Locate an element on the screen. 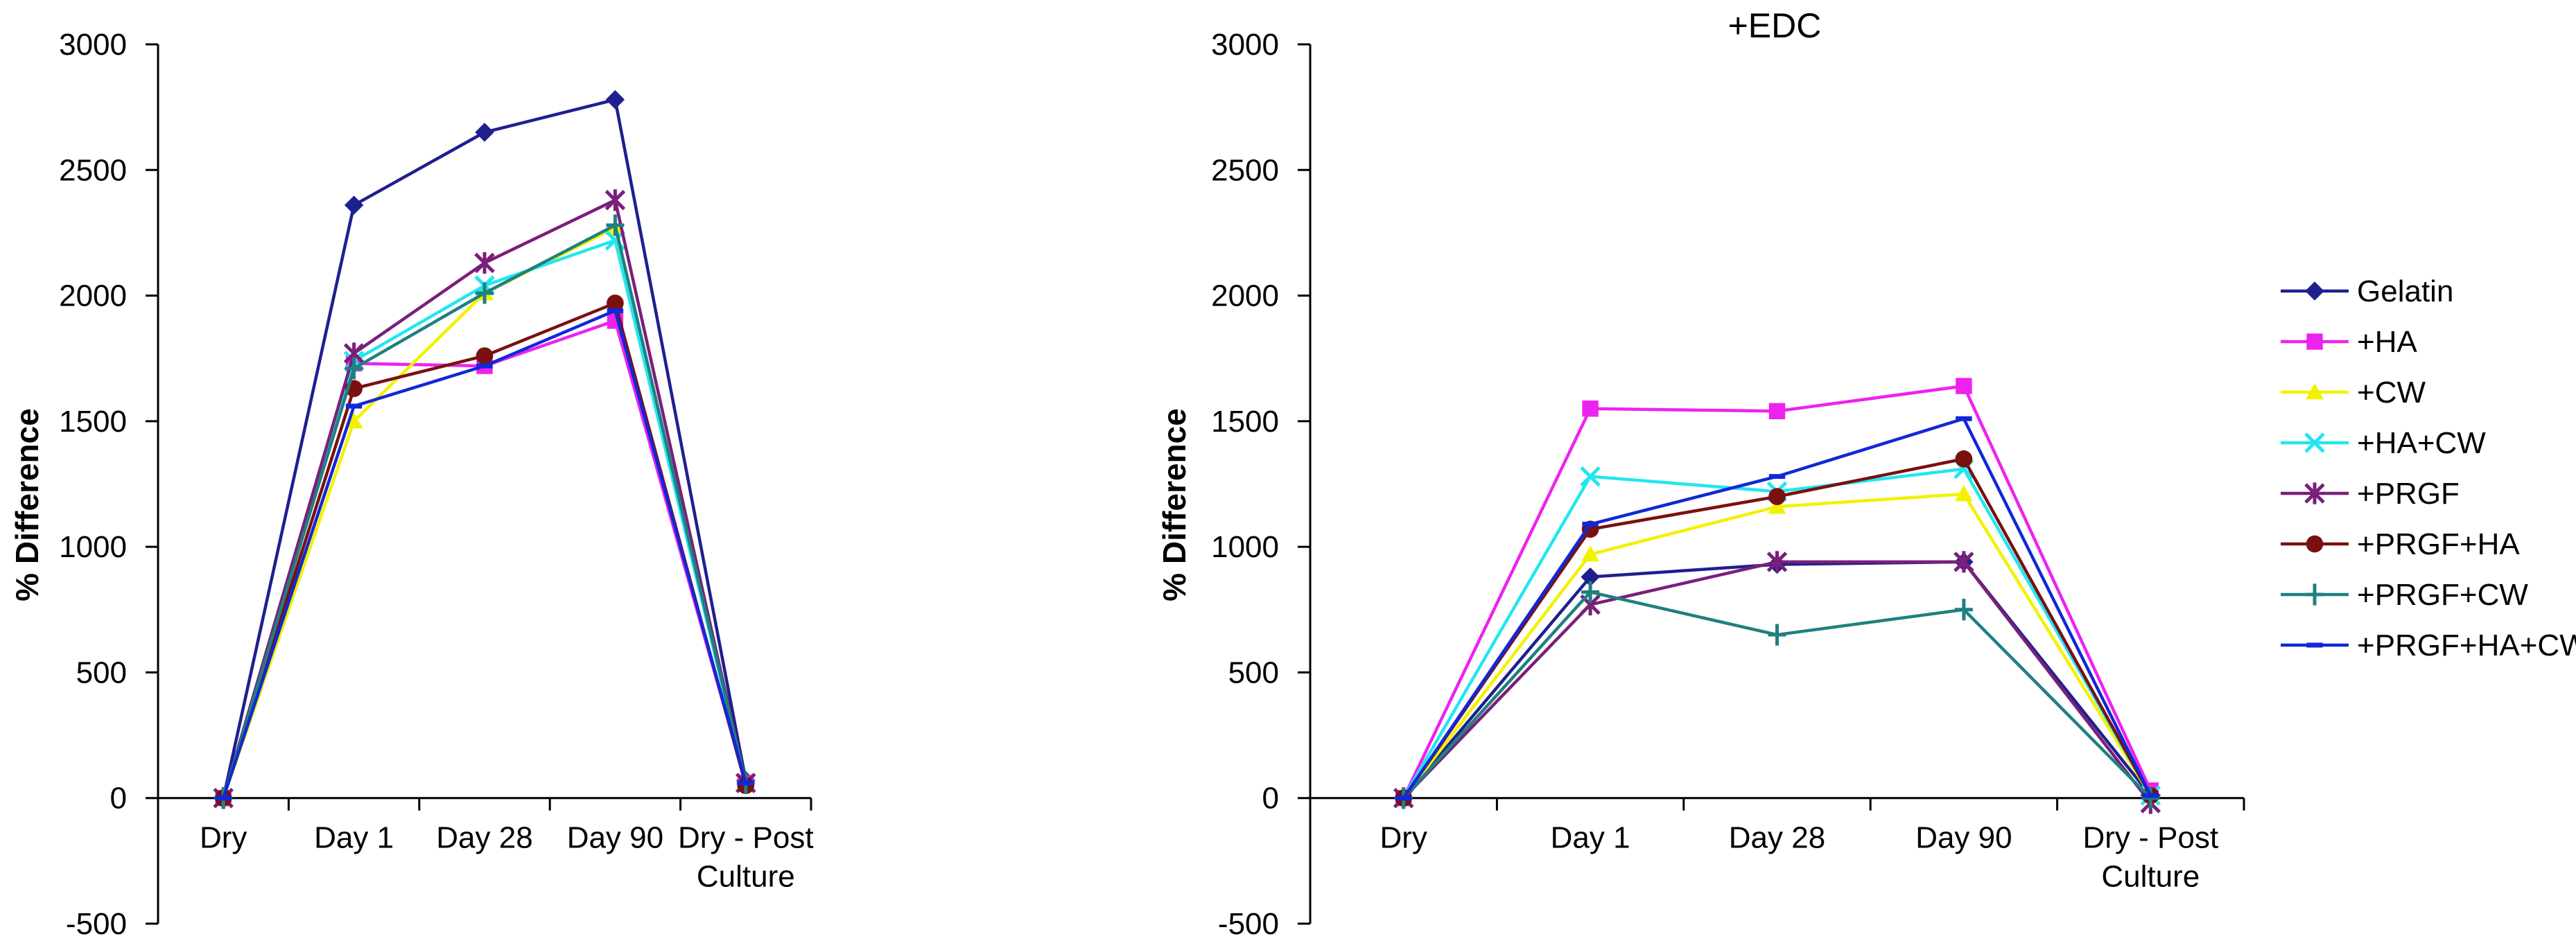  legend-label: +PRGF+HA+CW is located at coordinates (2466, 645).